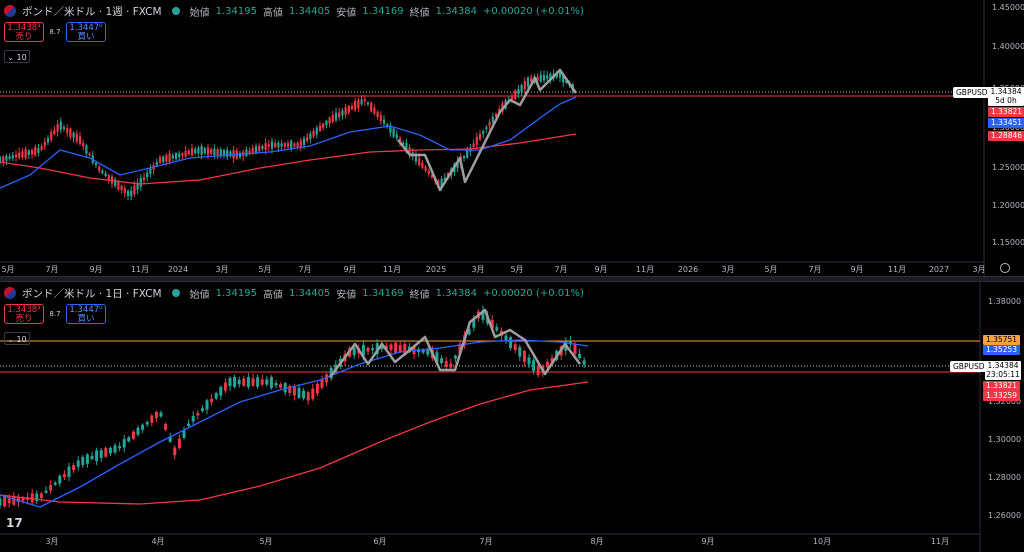 The width and height of the screenshot is (1024, 552). What do you see at coordinates (1002, 396) in the screenshot?
I see `price-label-ma-long: 1.33259` at bounding box center [1002, 396].